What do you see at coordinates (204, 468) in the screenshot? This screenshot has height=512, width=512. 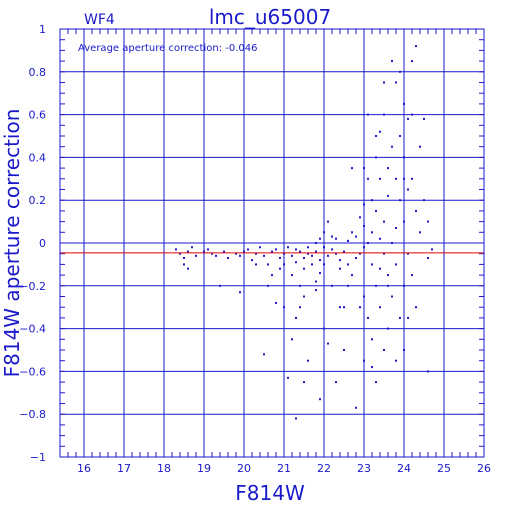 I see `x-tick-label: 19` at bounding box center [204, 468].